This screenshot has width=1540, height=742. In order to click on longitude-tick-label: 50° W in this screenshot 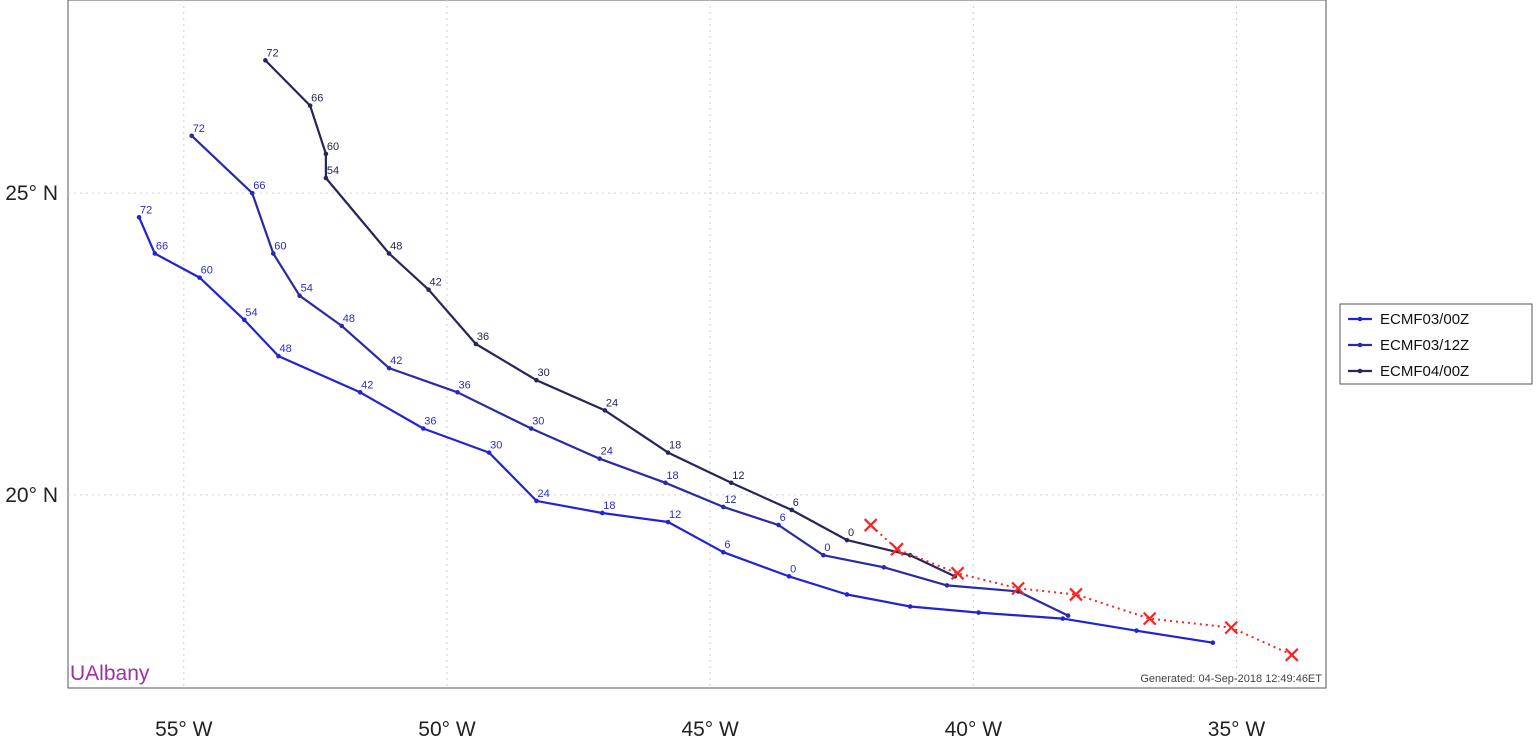, I will do `click(447, 729)`.